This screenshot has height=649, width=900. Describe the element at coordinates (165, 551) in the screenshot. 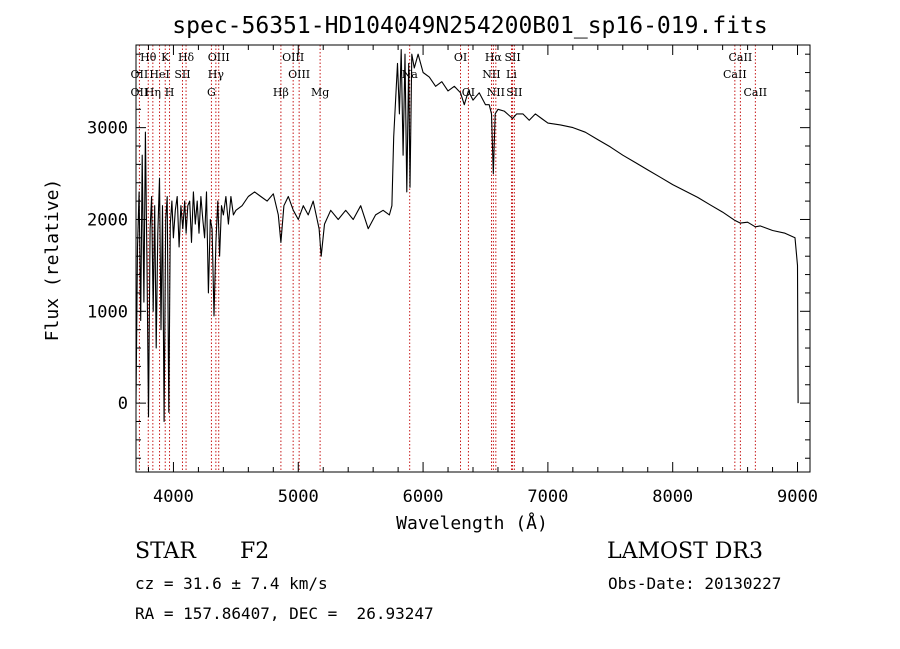

I see `object-class: STAR` at that location.